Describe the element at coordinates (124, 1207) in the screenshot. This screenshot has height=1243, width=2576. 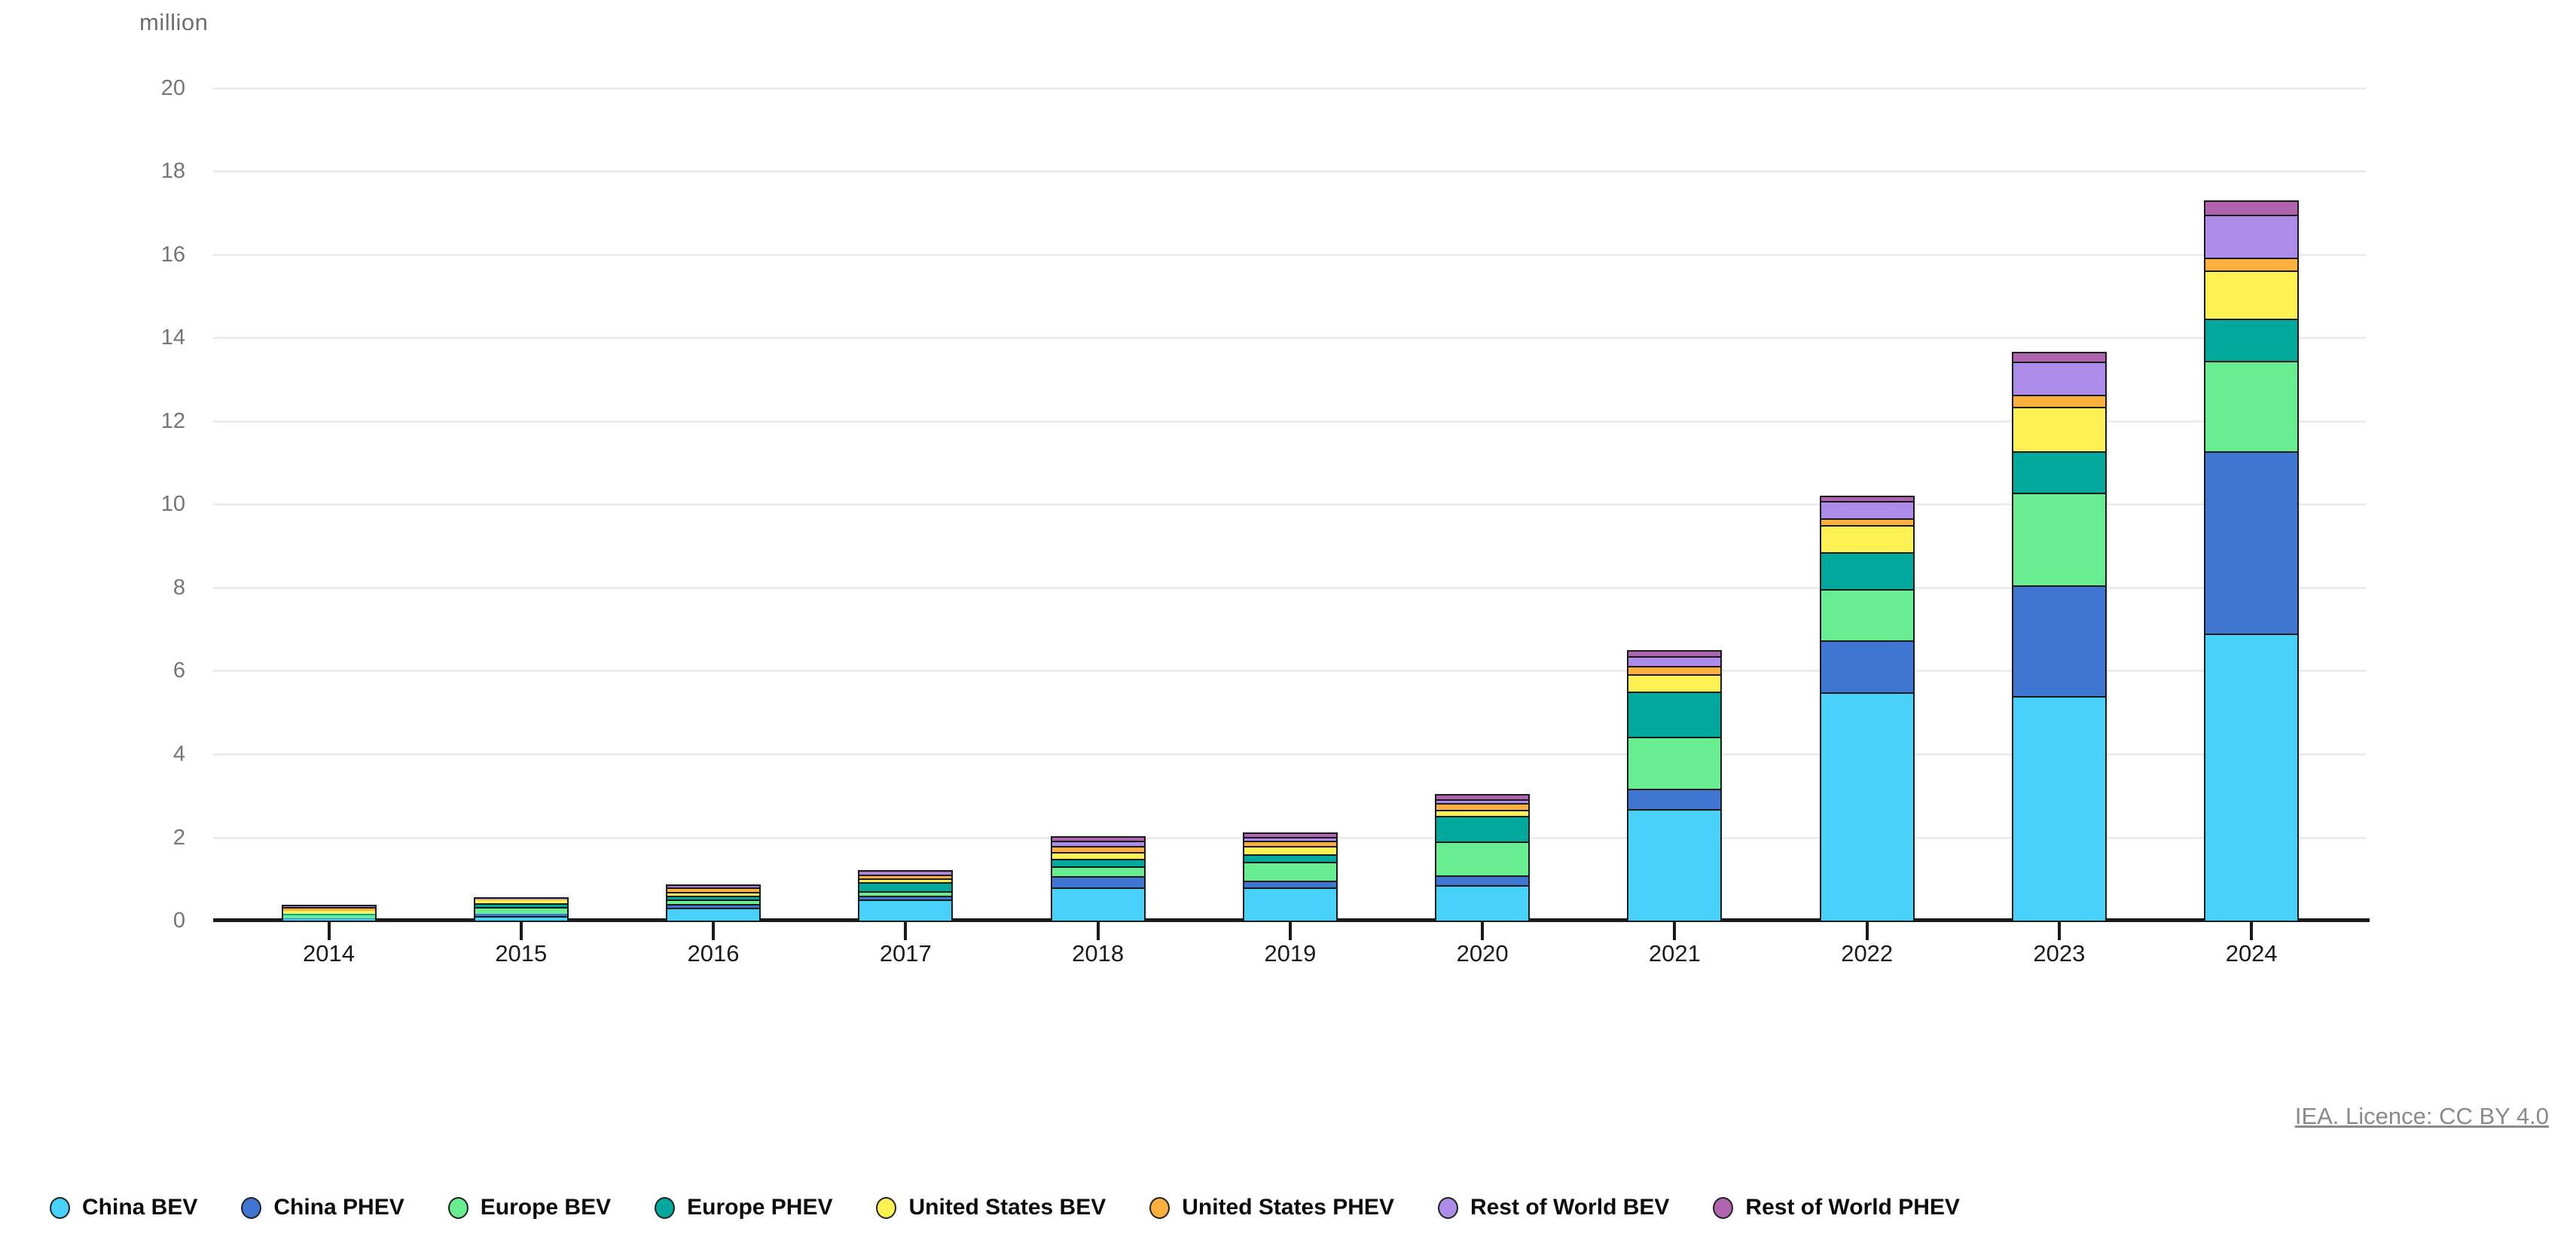
I see `legend-item-china-bev: China BEV` at that location.